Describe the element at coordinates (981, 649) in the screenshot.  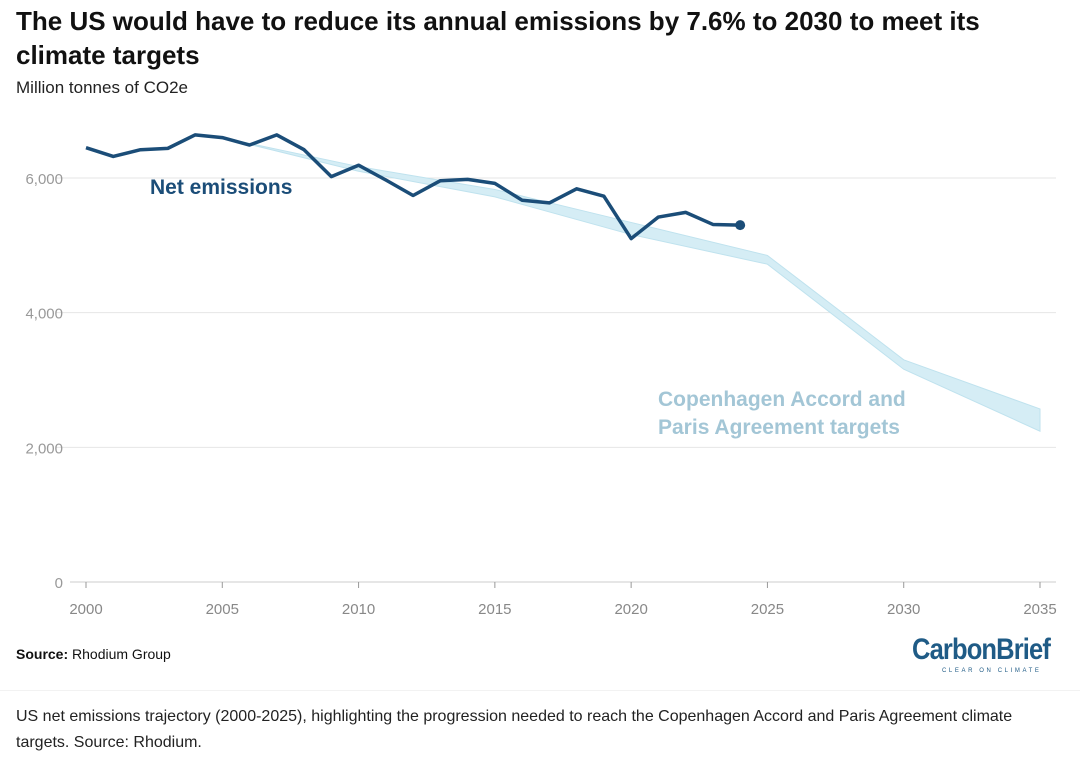
I see `logo-wordmark: CarbonBrief` at that location.